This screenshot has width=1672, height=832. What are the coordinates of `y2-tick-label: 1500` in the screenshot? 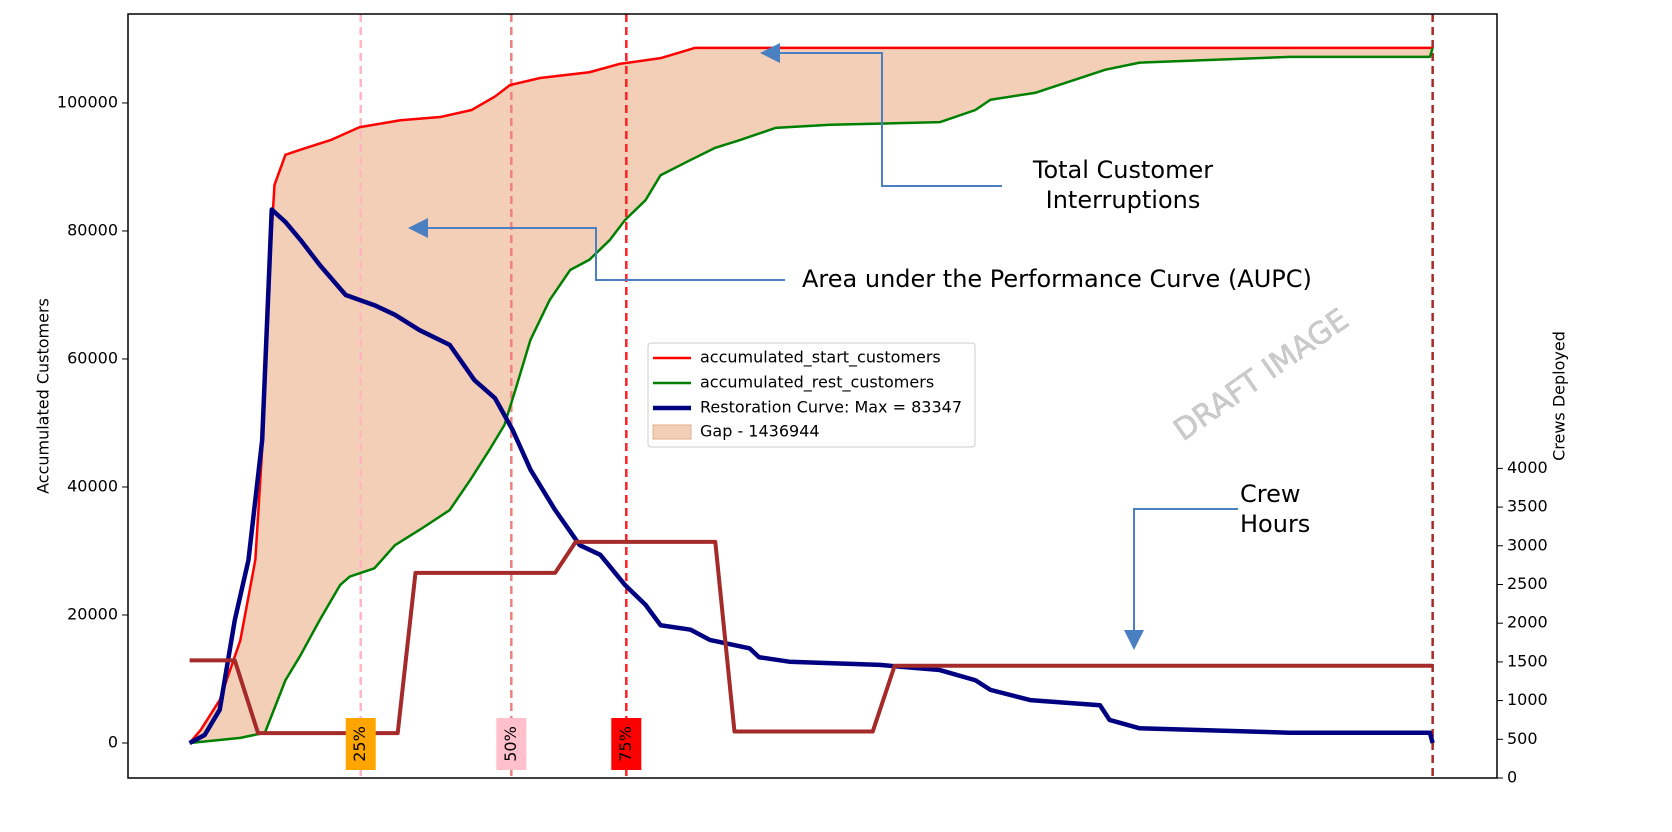 It's located at (1527, 660).